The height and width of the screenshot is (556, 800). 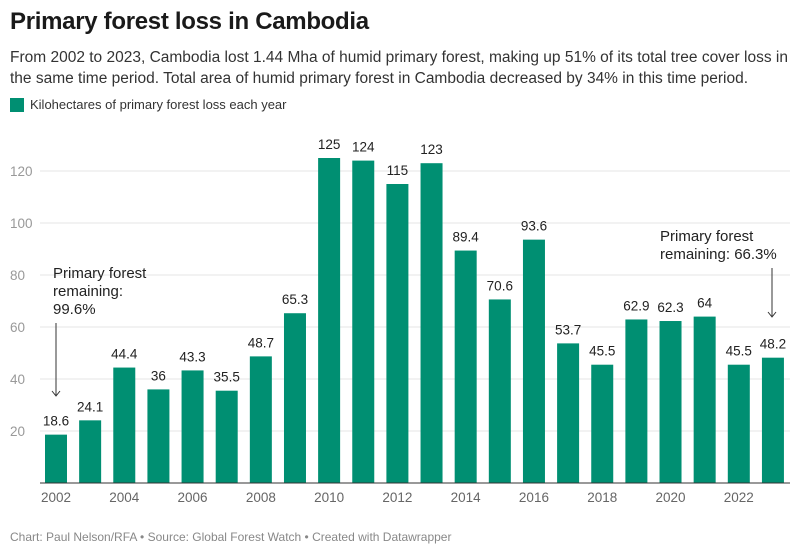 I want to click on bar-2017, so click(x=568, y=413).